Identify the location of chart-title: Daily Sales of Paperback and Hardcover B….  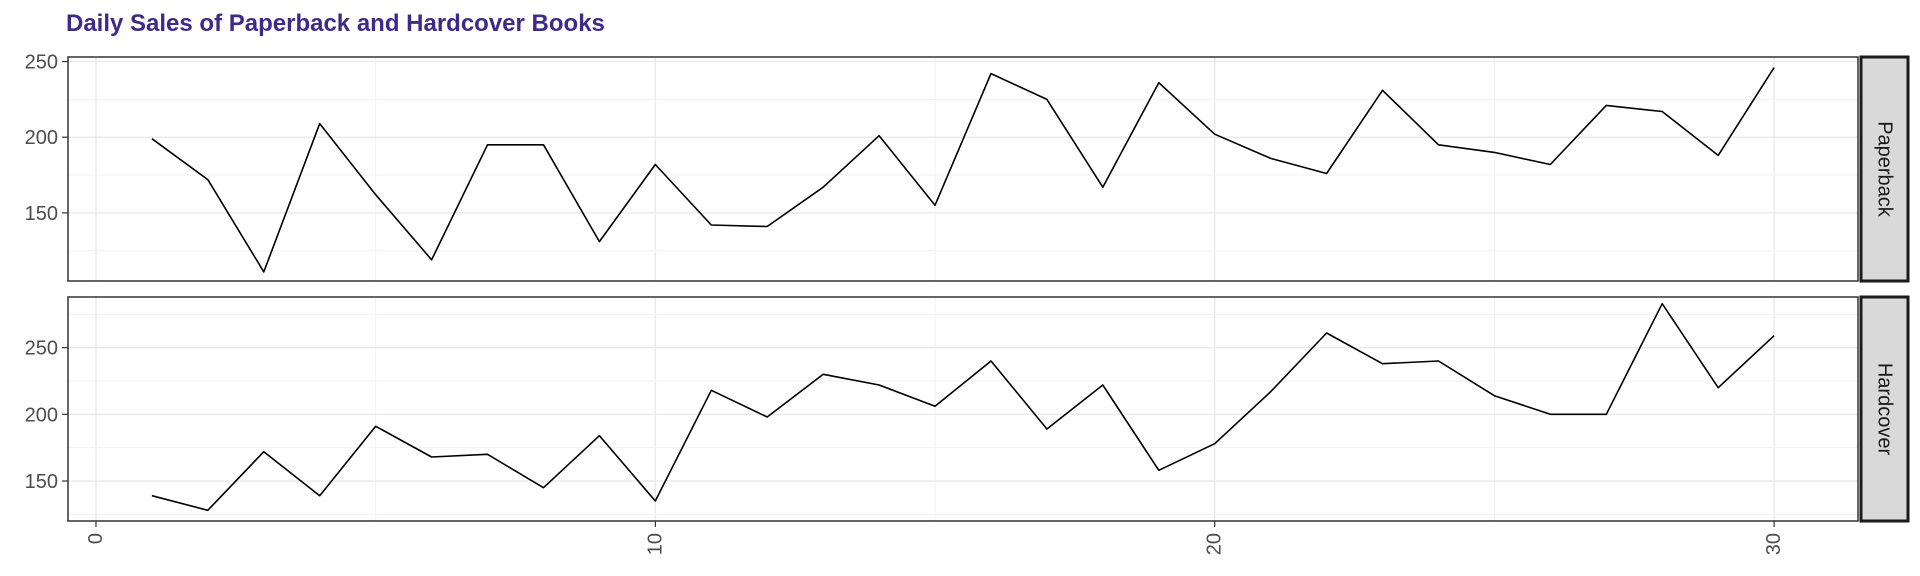
(335, 23).